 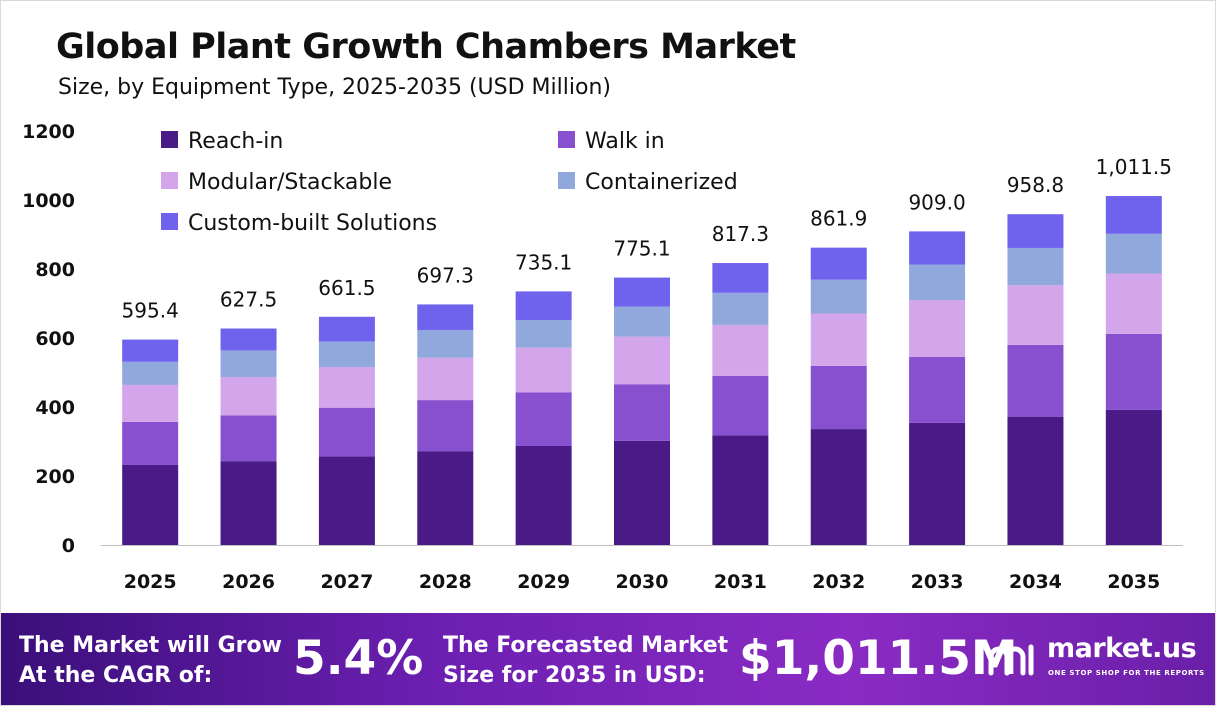 What do you see at coordinates (346, 288) in the screenshot?
I see `total-data-label: 661.5` at bounding box center [346, 288].